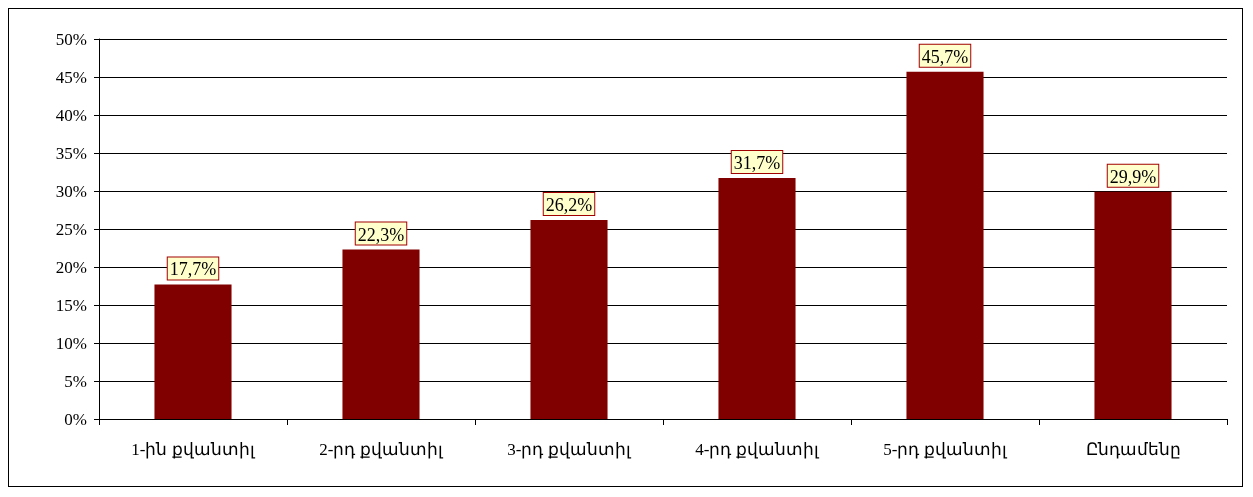 The width and height of the screenshot is (1253, 497). What do you see at coordinates (757, 163) in the screenshot?
I see `data-label: 31,7%` at bounding box center [757, 163].